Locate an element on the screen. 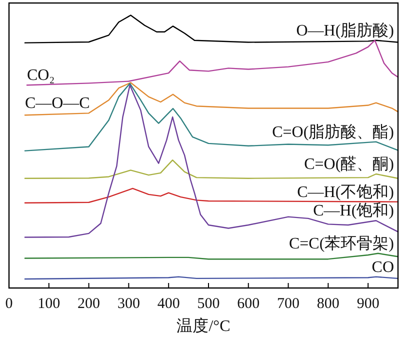 This screenshot has height=339, width=400. x-tick-label: 700 is located at coordinates (288, 304).